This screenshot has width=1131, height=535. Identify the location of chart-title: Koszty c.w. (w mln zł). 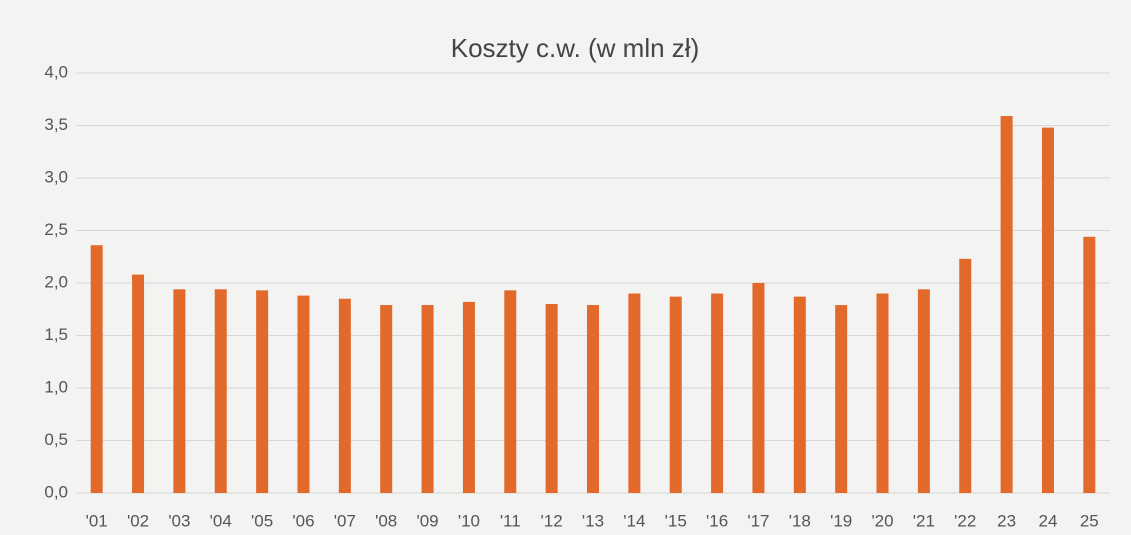
(575, 48).